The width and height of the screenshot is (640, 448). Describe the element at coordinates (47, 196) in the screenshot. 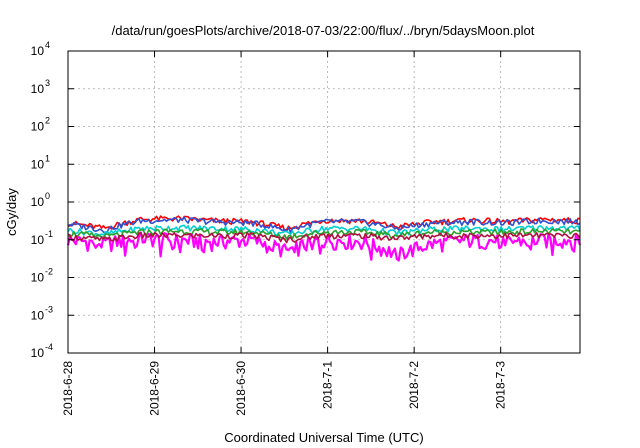

I see `y-tick-exponent: 0` at that location.